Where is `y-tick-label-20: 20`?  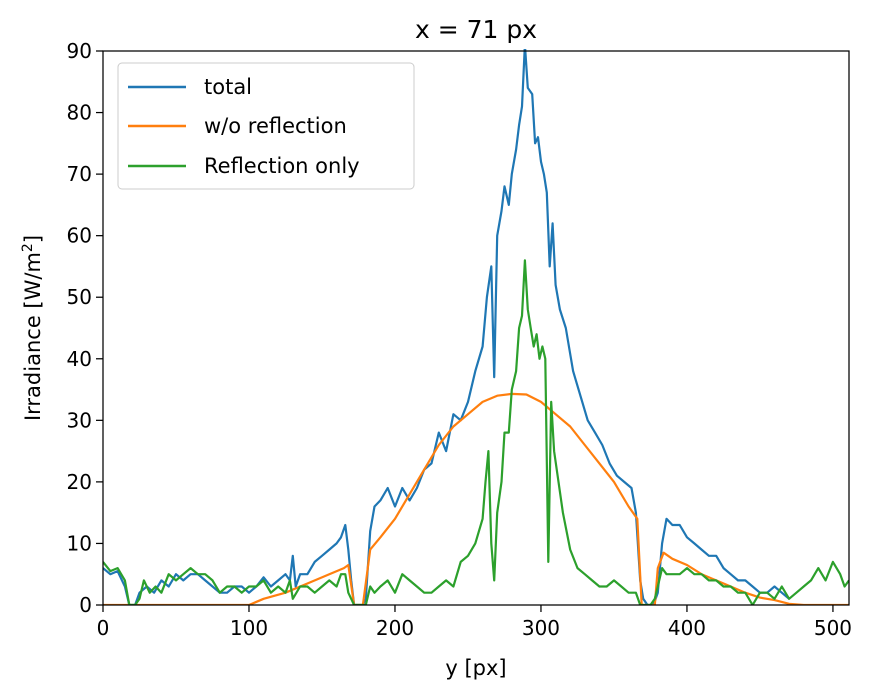 y-tick-label-20: 20 is located at coordinates (79, 482).